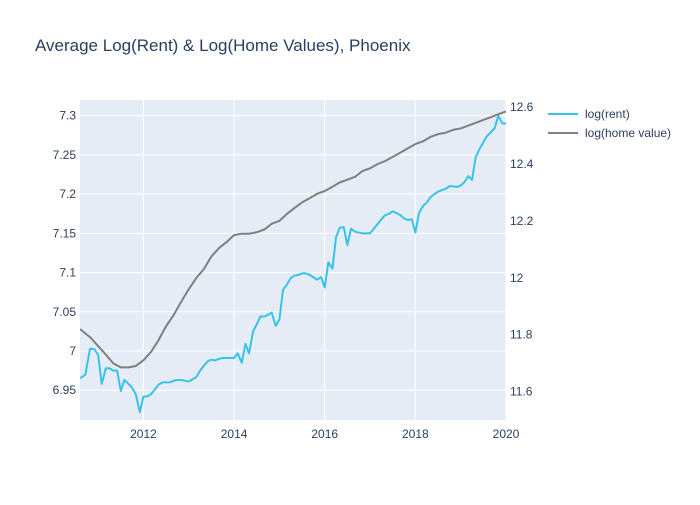 This screenshot has height=505, width=700. I want to click on y-left-axis-ticks: 6.95 7 7.05 7.1 7.15 7.2 7.25 7.3, so click(65, 253).